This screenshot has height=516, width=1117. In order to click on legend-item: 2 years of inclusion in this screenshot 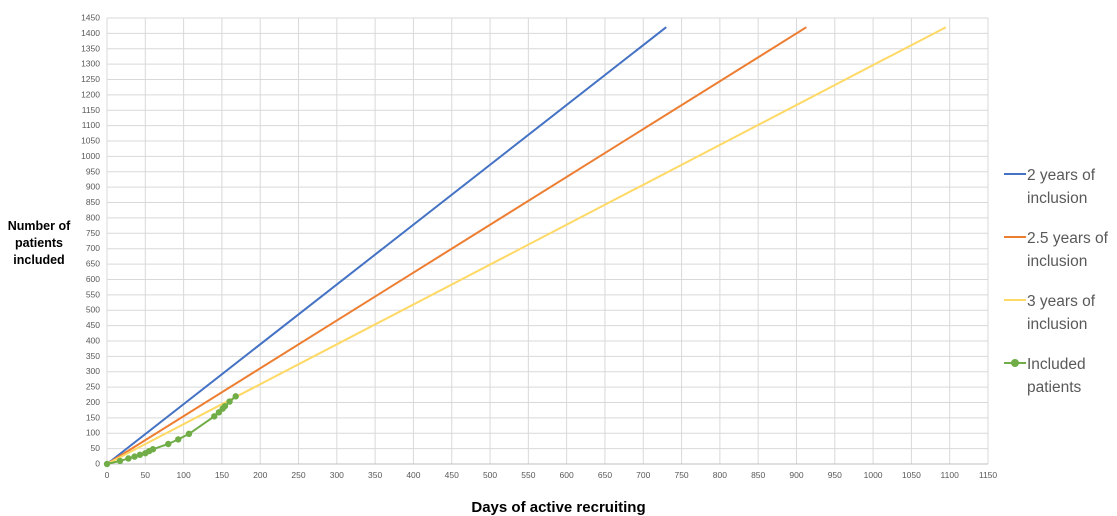, I will do `click(1060, 195)`.